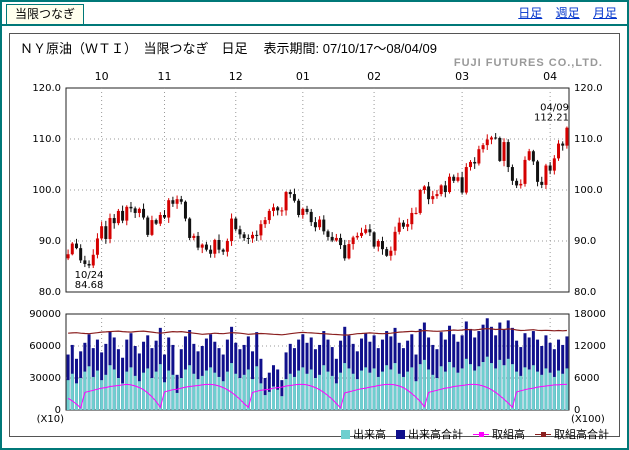  I want to click on svg-text: 18000, so click(590, 314).